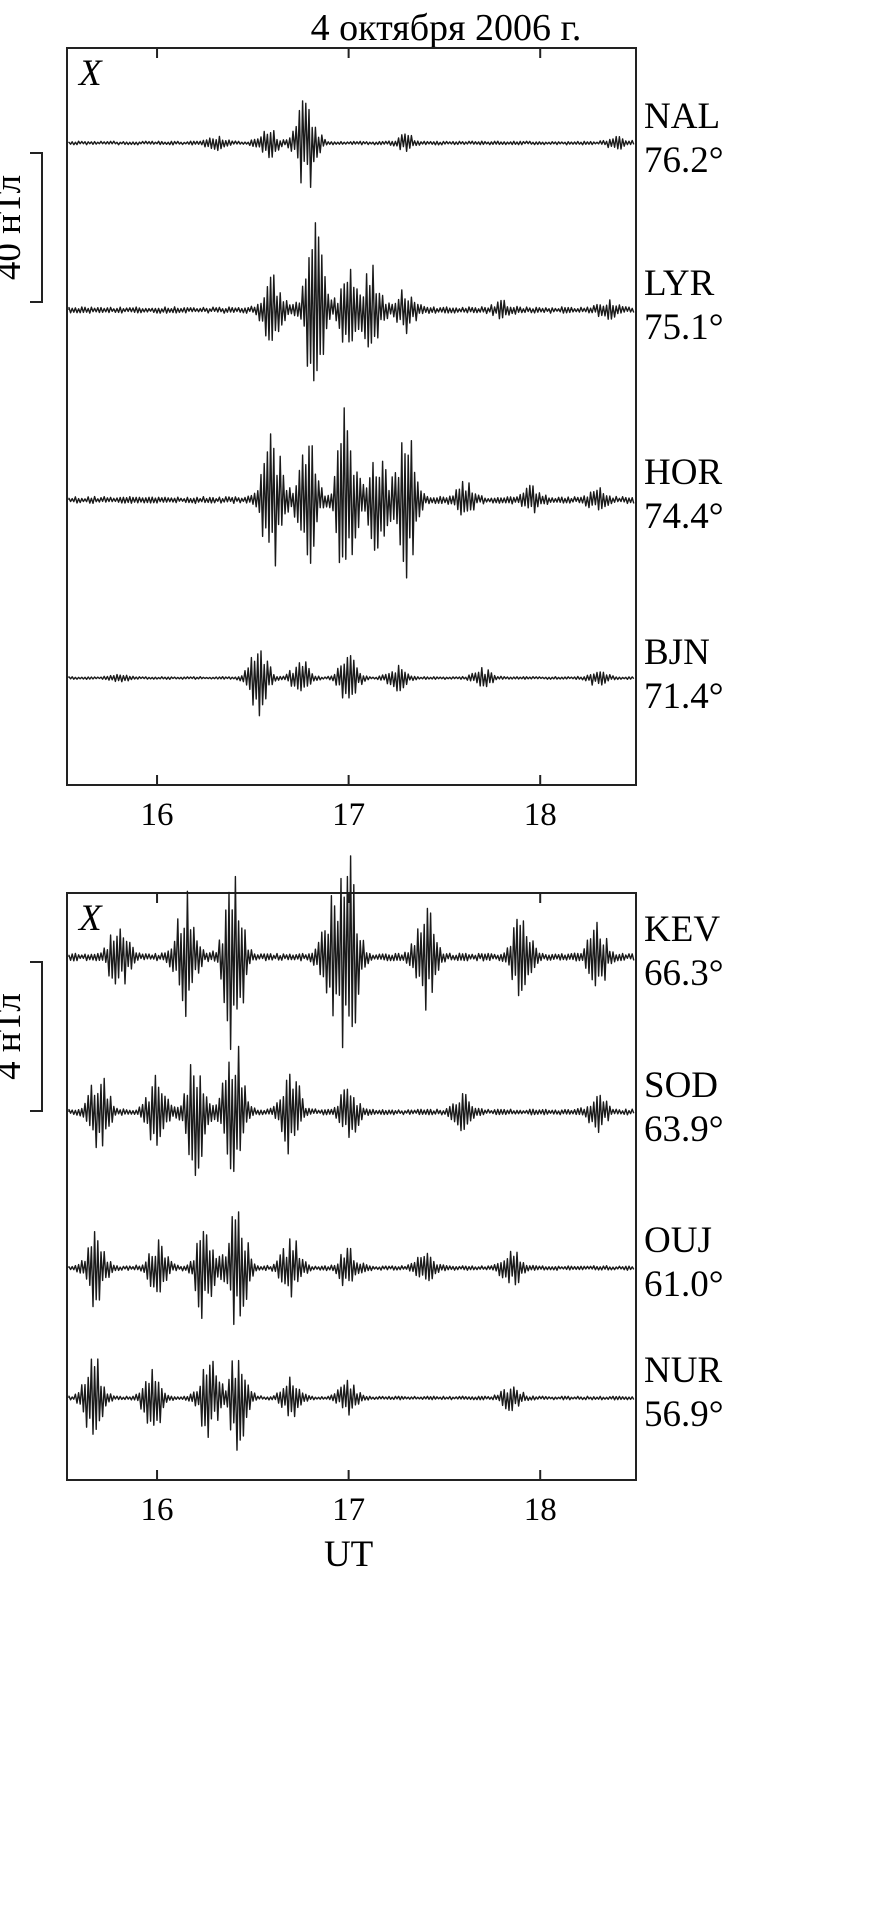 The image size is (893, 1926). I want to click on station-latitude-nal: 76.2°, so click(684, 160).